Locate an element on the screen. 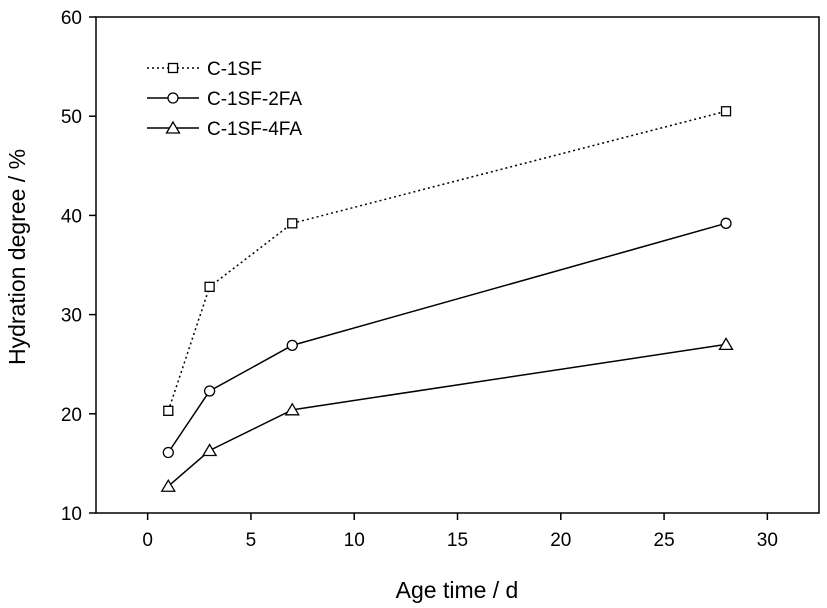 The width and height of the screenshot is (827, 608). y-tick-label: 20 is located at coordinates (71, 415).